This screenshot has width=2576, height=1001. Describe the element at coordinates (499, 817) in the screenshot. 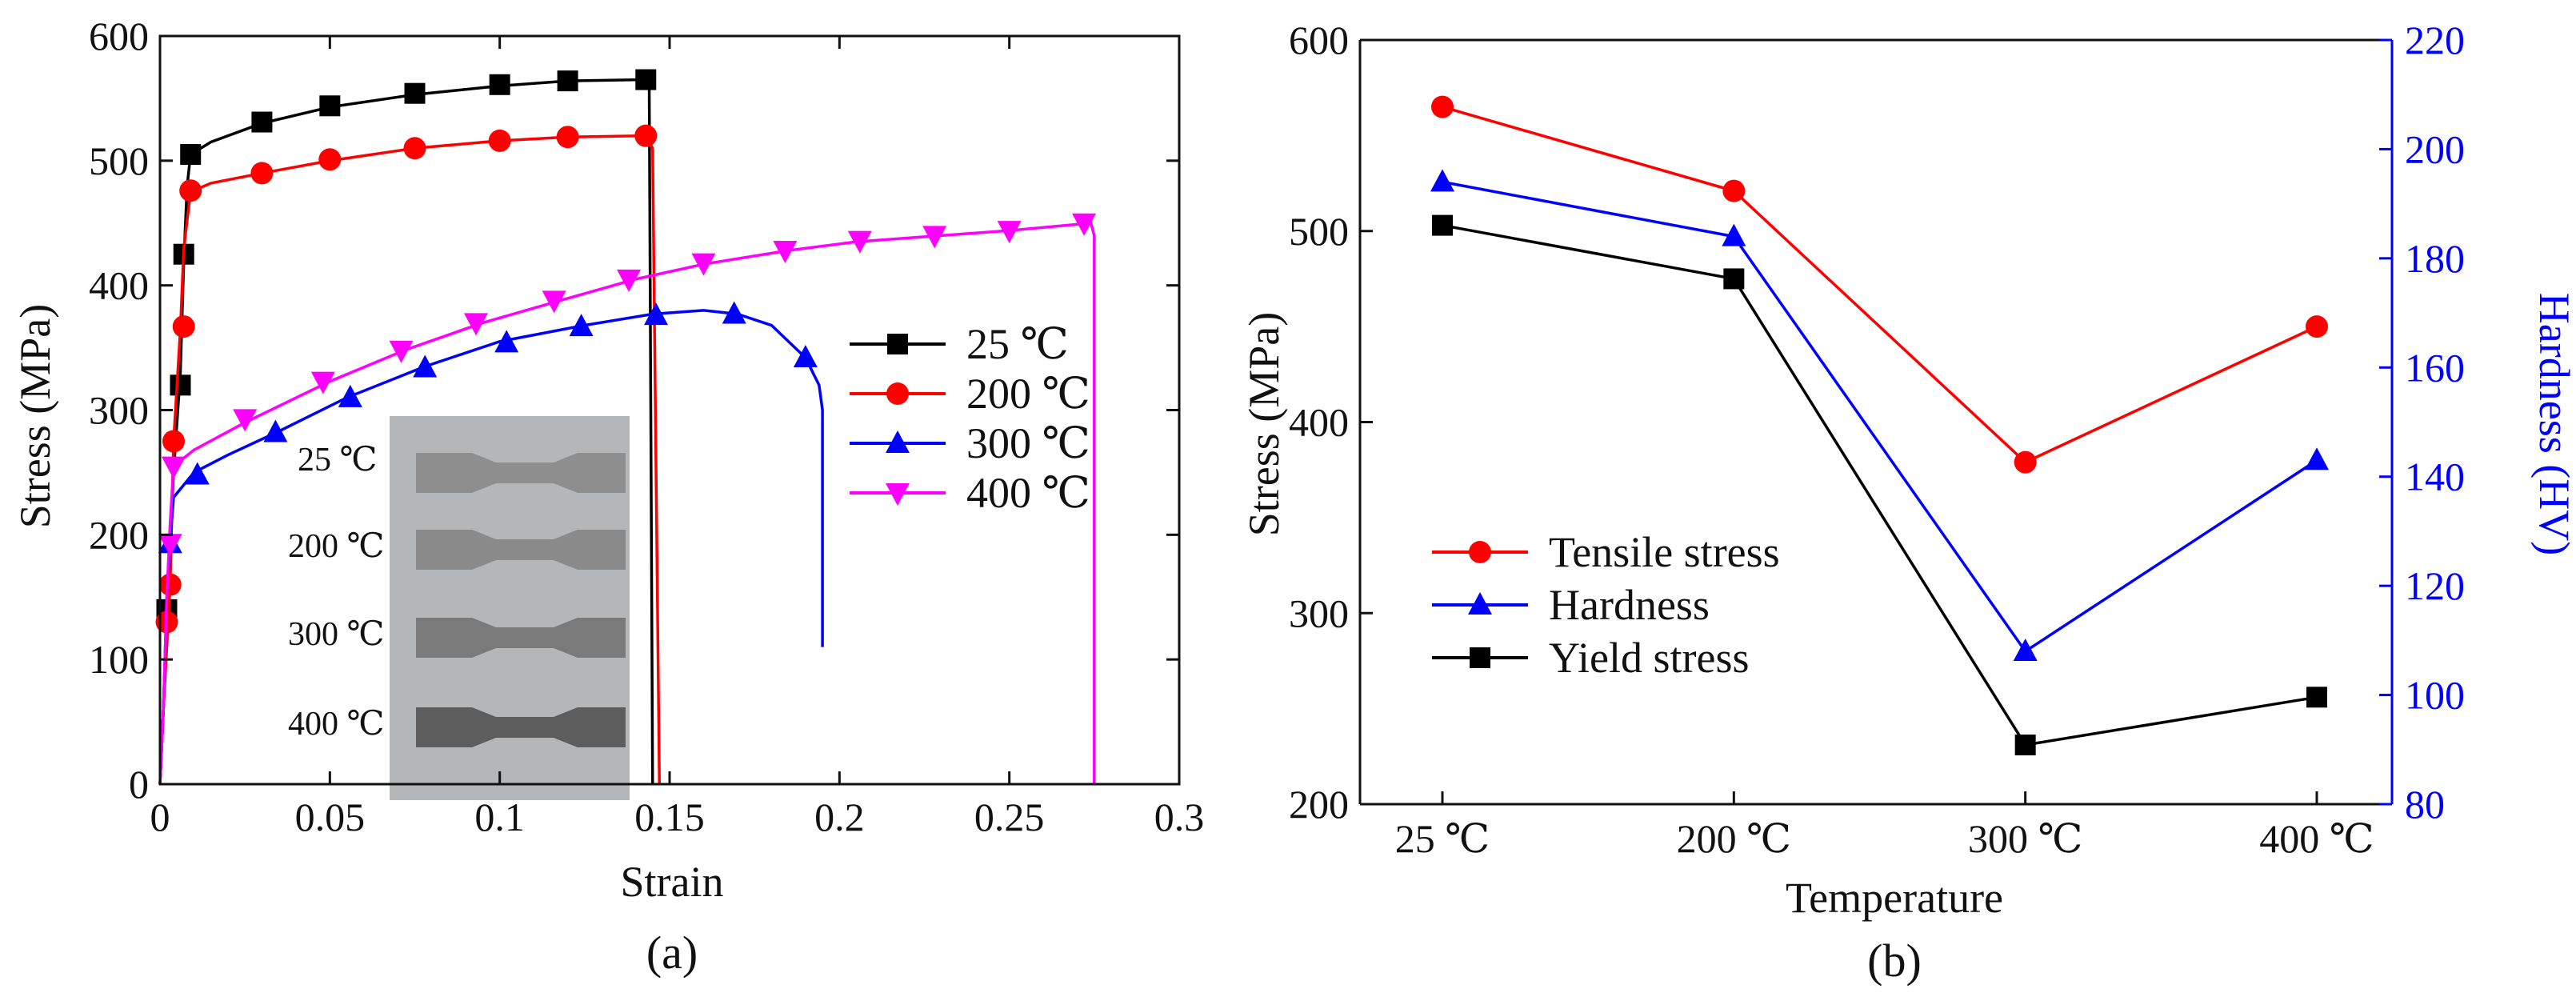

I see `x-tick-label-a: 0.1` at that location.